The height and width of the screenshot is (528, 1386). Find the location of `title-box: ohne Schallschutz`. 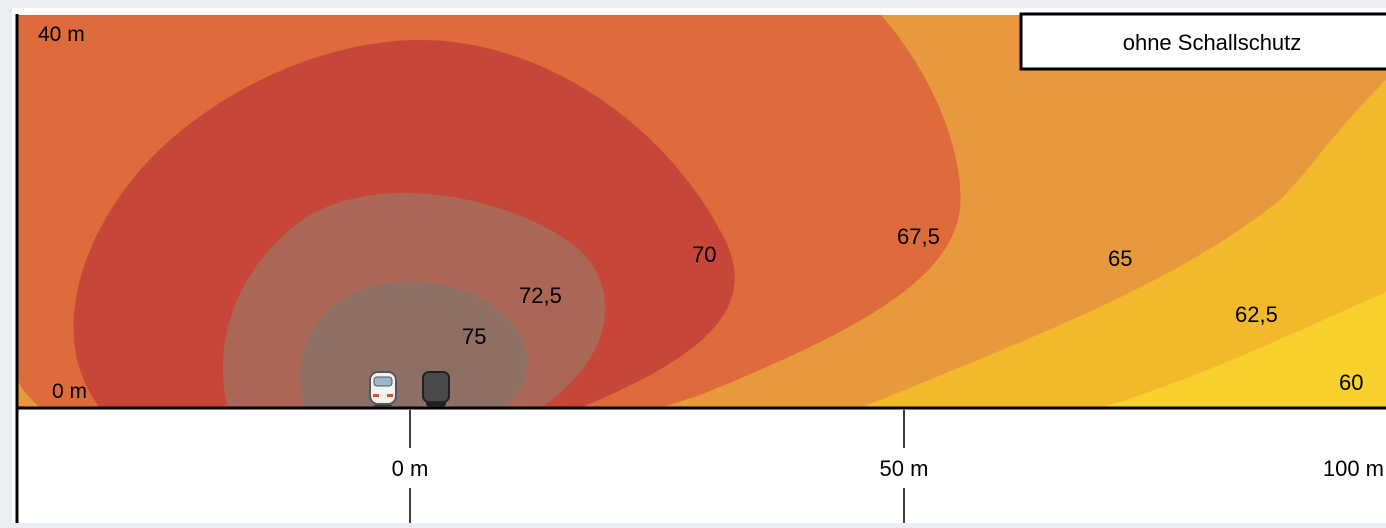

title-box: ohne Schallschutz is located at coordinates (1202, 41).